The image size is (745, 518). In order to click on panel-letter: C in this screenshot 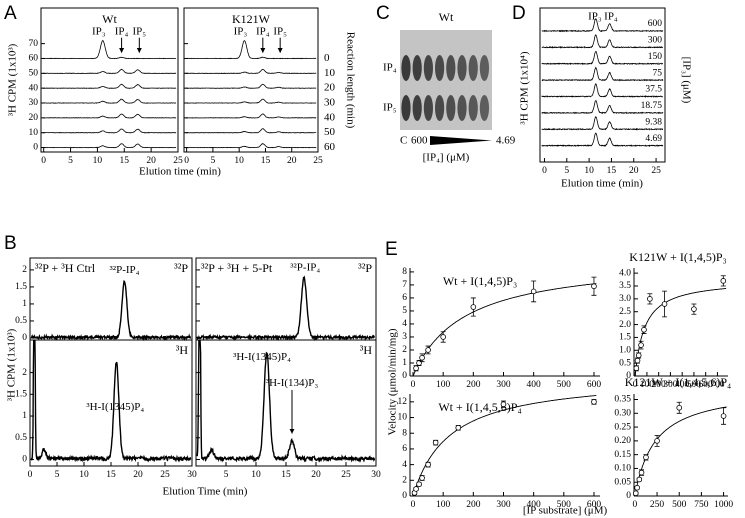, I will do `click(383, 13)`.